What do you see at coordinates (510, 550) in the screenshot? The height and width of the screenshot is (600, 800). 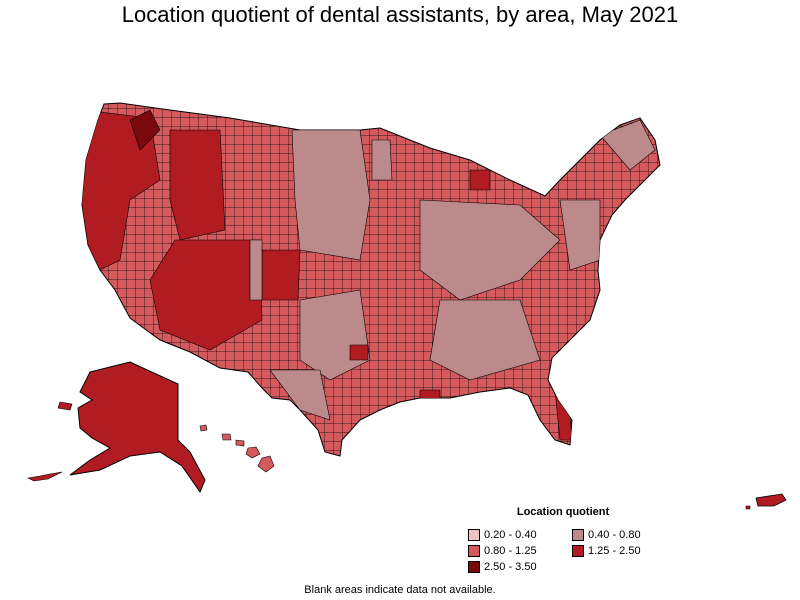 I see `legend-label: 0.80 - 1.25` at bounding box center [510, 550].